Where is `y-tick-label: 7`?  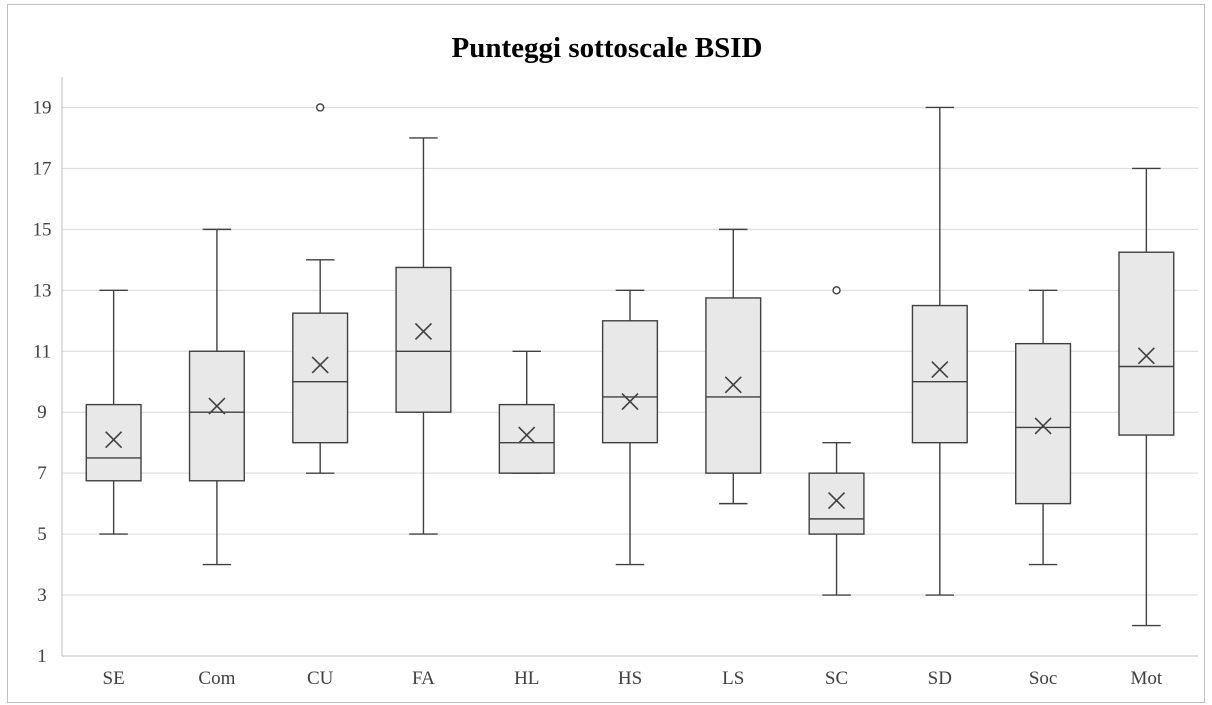
y-tick-label: 7 is located at coordinates (42, 473).